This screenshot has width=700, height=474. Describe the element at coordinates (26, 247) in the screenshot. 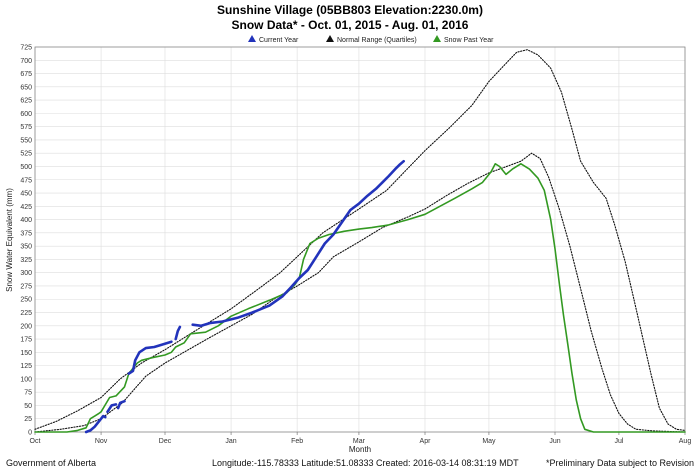

I see `y-tick-label: 350` at that location.